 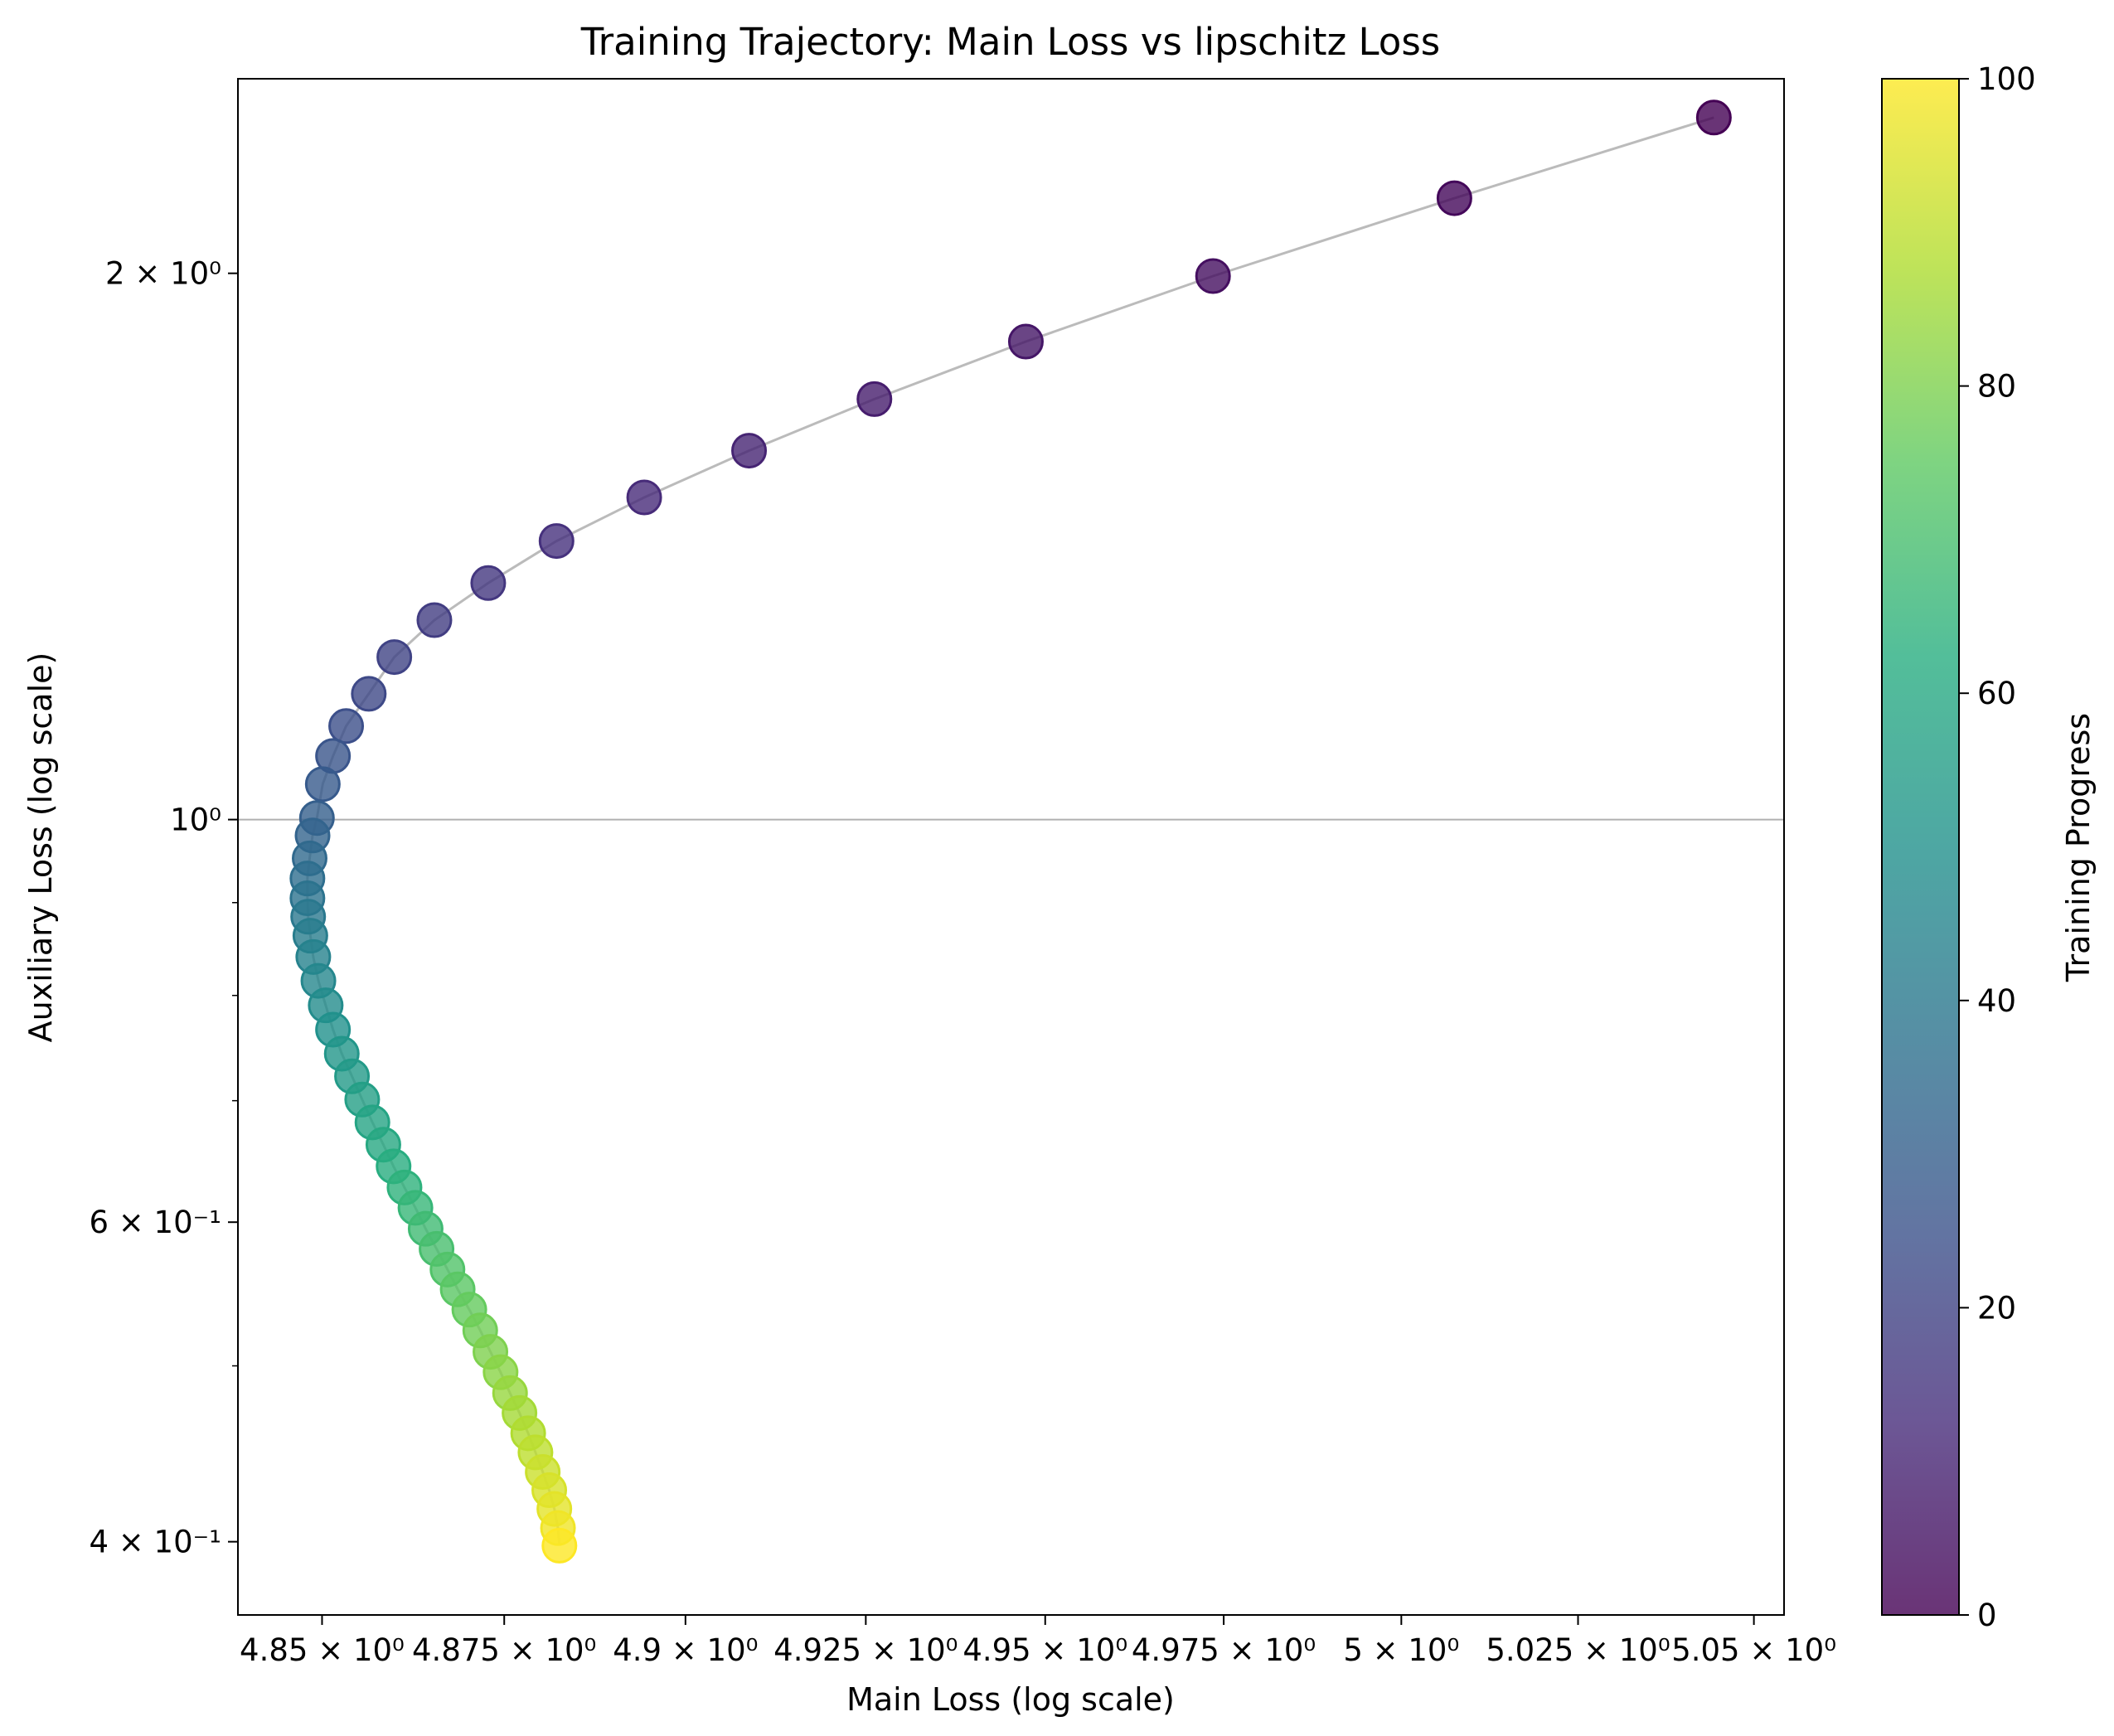 What do you see at coordinates (2078, 847) in the screenshot?
I see `colorbar-label: Training Progress` at bounding box center [2078, 847].